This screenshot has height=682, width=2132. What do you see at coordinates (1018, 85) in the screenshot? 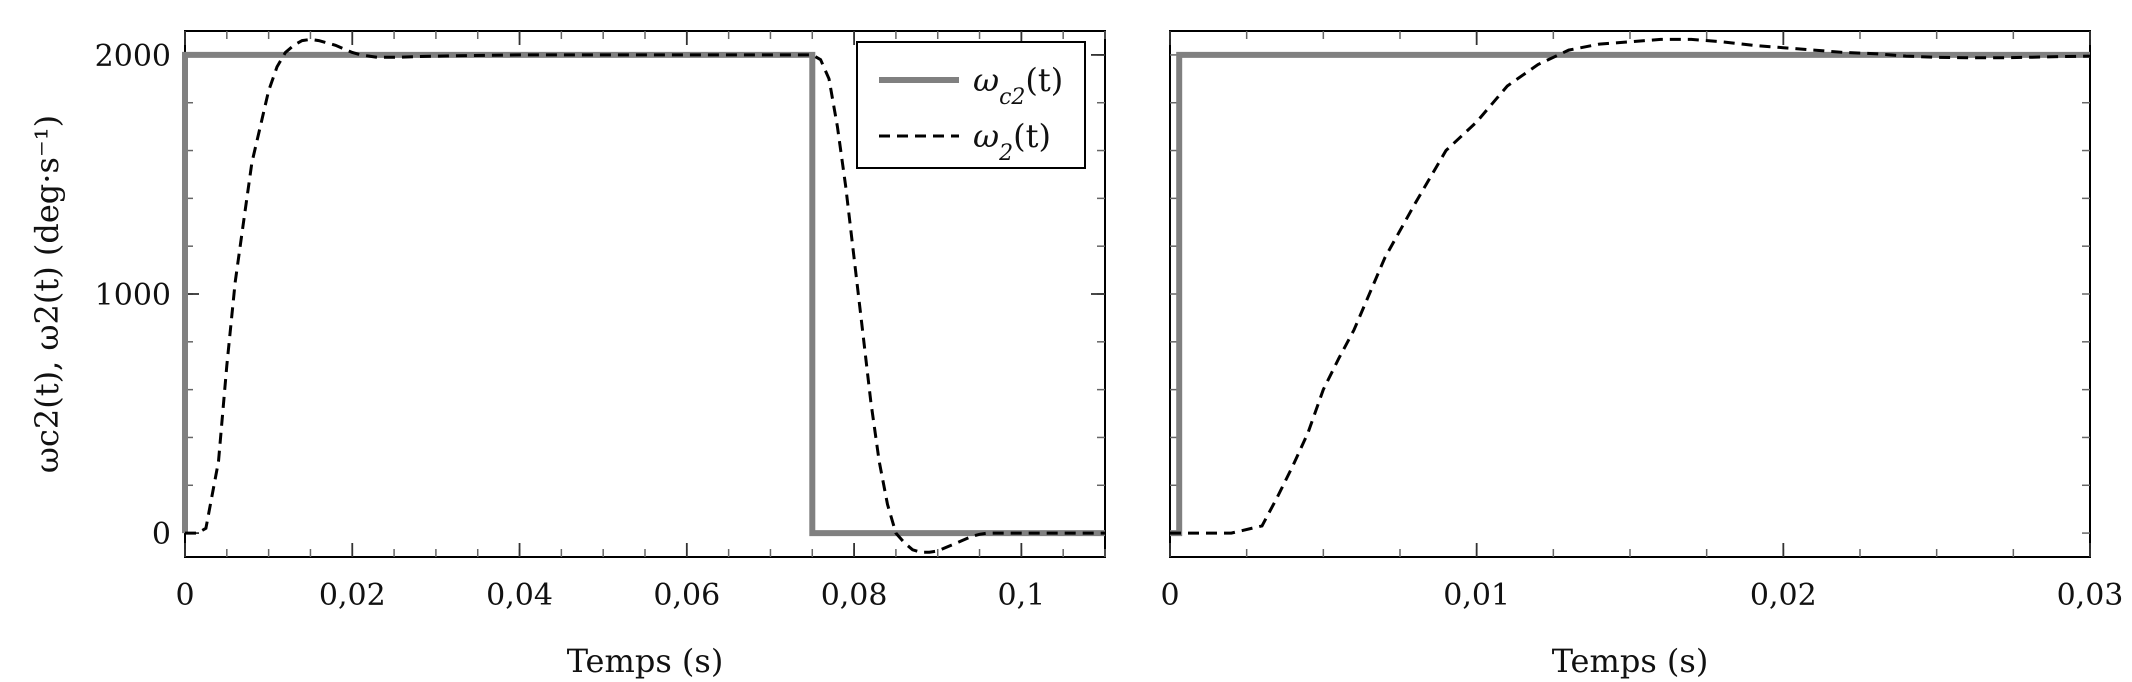
I see `legend-label: ωc2(t)` at bounding box center [1018, 85].